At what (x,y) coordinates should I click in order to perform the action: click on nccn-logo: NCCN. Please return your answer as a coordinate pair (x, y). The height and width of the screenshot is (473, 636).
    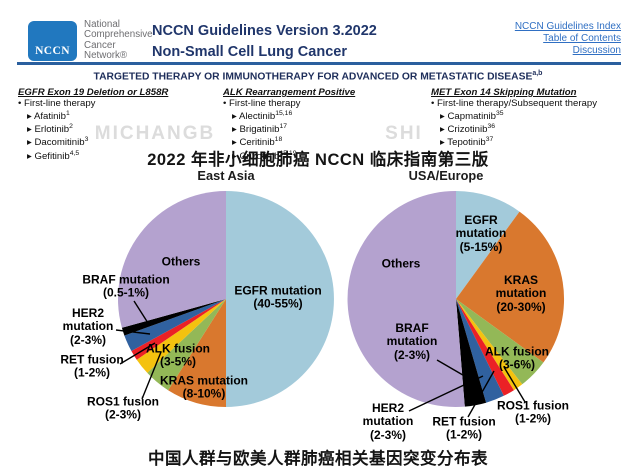
    Looking at the image, I should click on (52, 41).